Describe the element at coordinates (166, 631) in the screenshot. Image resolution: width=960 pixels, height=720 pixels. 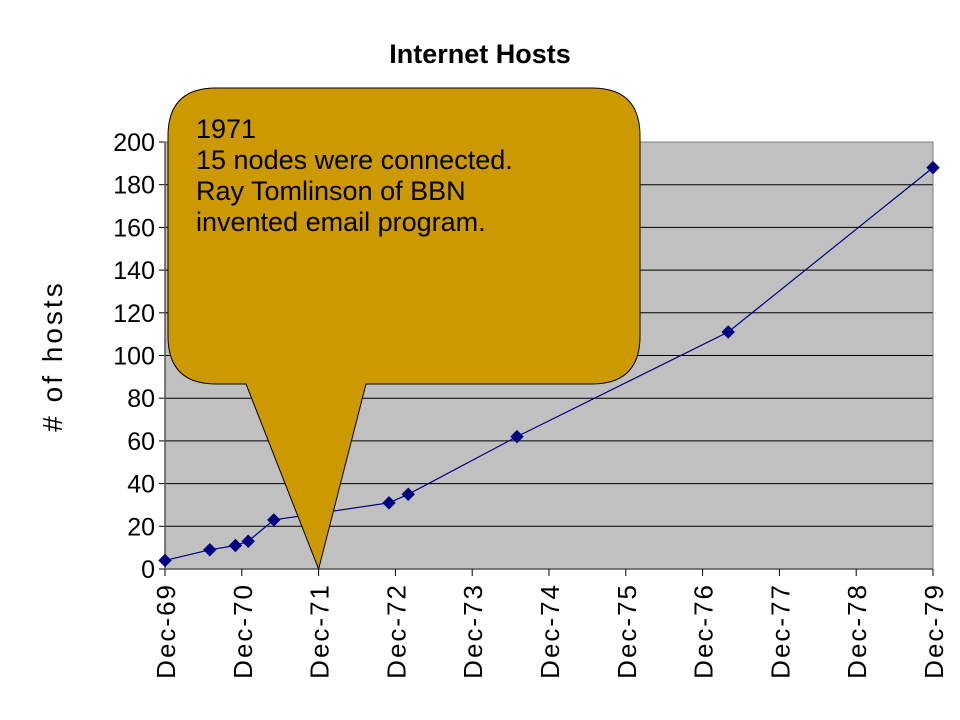
I see `x-tick-label: Dec-69` at that location.